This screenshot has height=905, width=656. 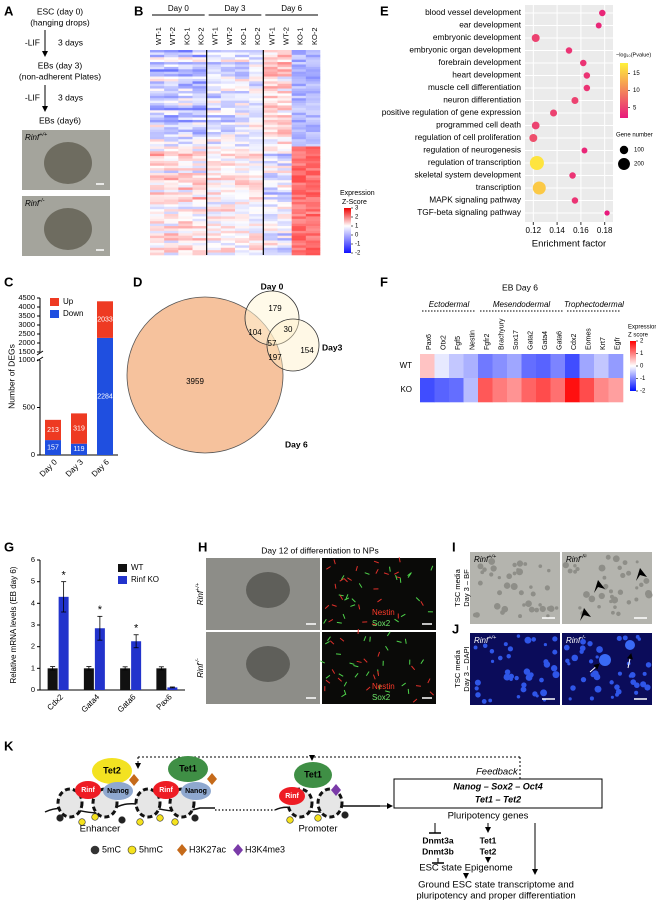 I want to click on label: Tet1, so click(x=313, y=774).